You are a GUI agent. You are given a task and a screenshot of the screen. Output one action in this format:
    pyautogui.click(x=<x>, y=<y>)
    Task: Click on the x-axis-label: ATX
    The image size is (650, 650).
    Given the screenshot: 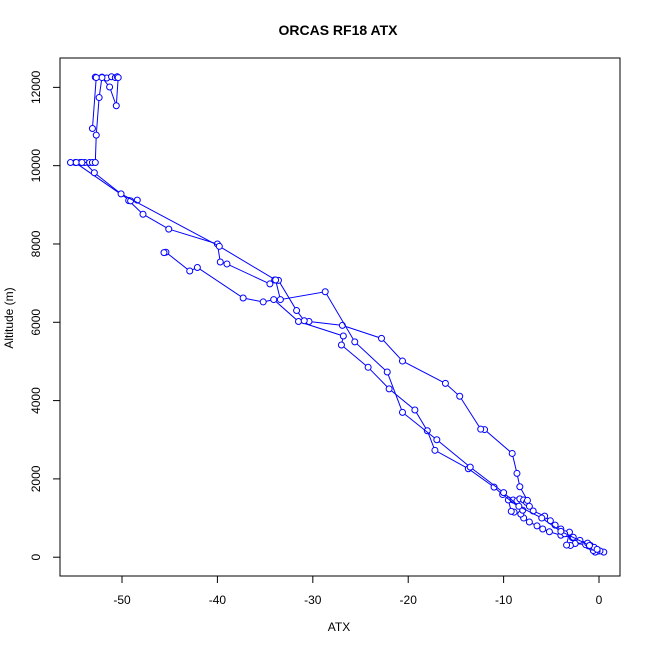 What is the action you would take?
    pyautogui.click(x=339, y=627)
    